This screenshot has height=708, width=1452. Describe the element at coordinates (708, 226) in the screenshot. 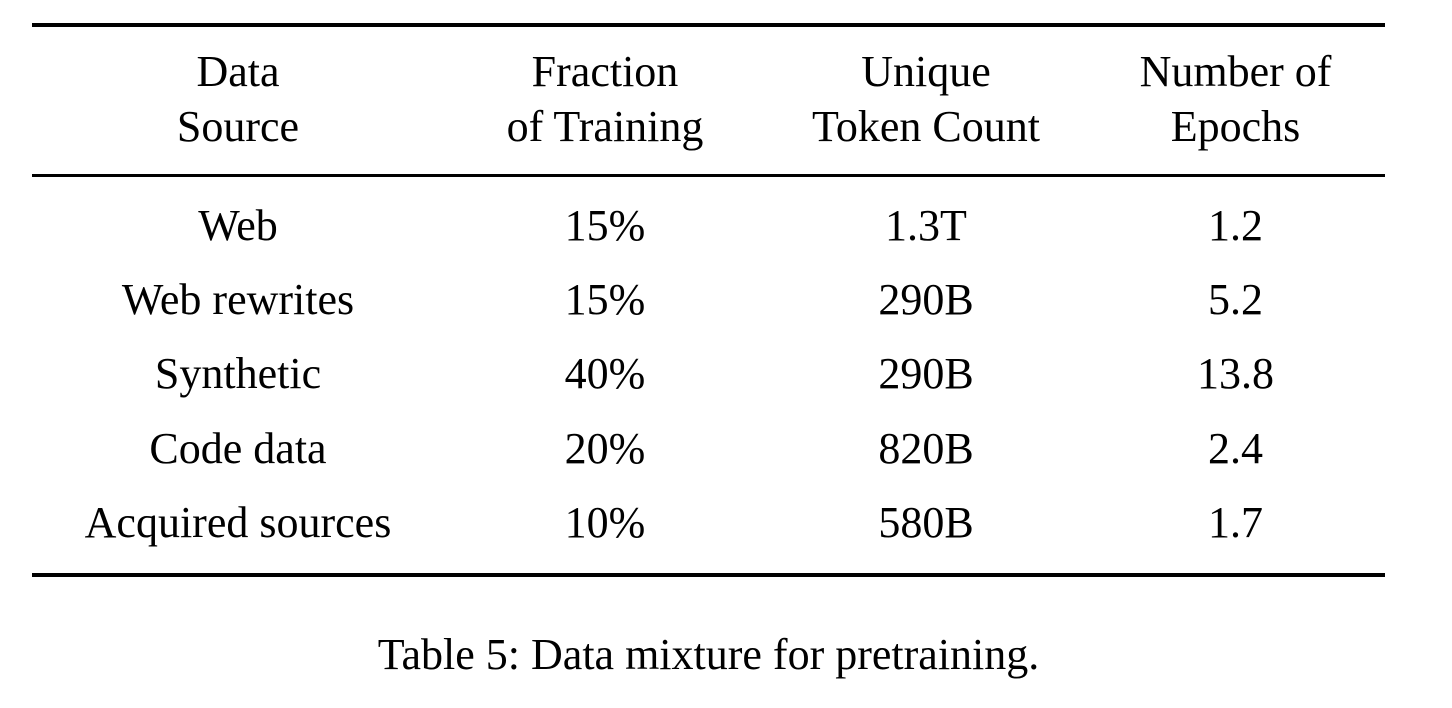

I see `table-row: Web 15% 1.3T 1.2` at that location.